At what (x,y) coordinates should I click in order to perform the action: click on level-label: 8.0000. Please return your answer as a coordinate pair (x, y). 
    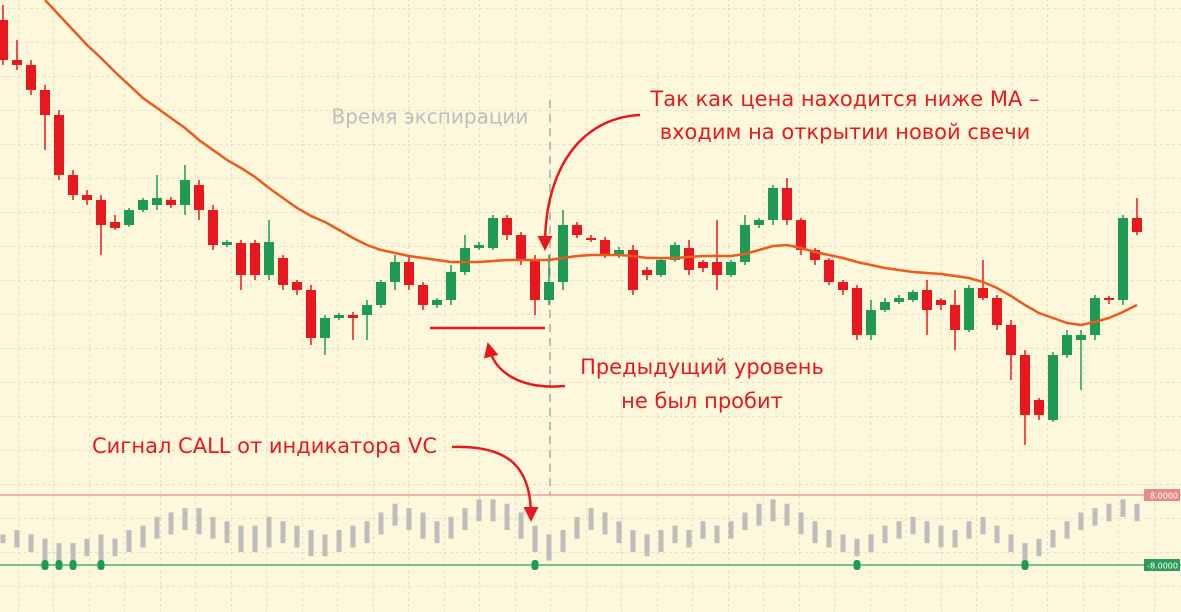
    Looking at the image, I should click on (1164, 496).